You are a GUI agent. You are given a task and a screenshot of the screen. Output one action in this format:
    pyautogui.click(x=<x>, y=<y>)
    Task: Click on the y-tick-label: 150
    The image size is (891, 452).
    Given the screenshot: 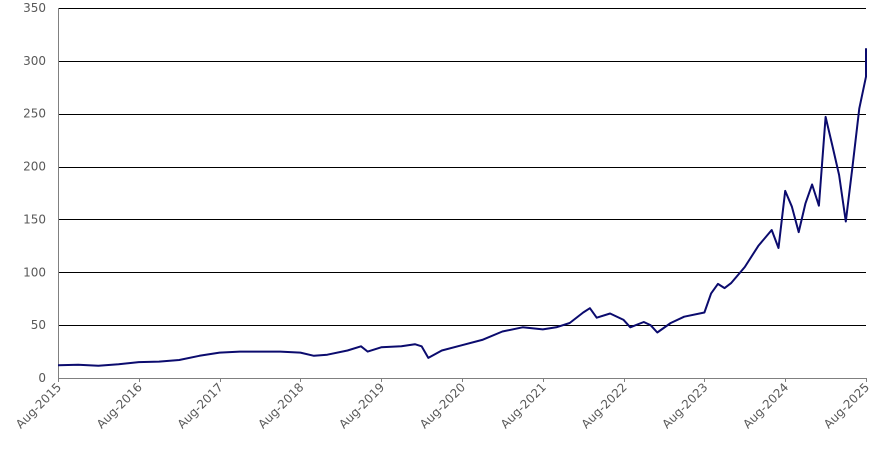 What is the action you would take?
    pyautogui.click(x=34, y=219)
    